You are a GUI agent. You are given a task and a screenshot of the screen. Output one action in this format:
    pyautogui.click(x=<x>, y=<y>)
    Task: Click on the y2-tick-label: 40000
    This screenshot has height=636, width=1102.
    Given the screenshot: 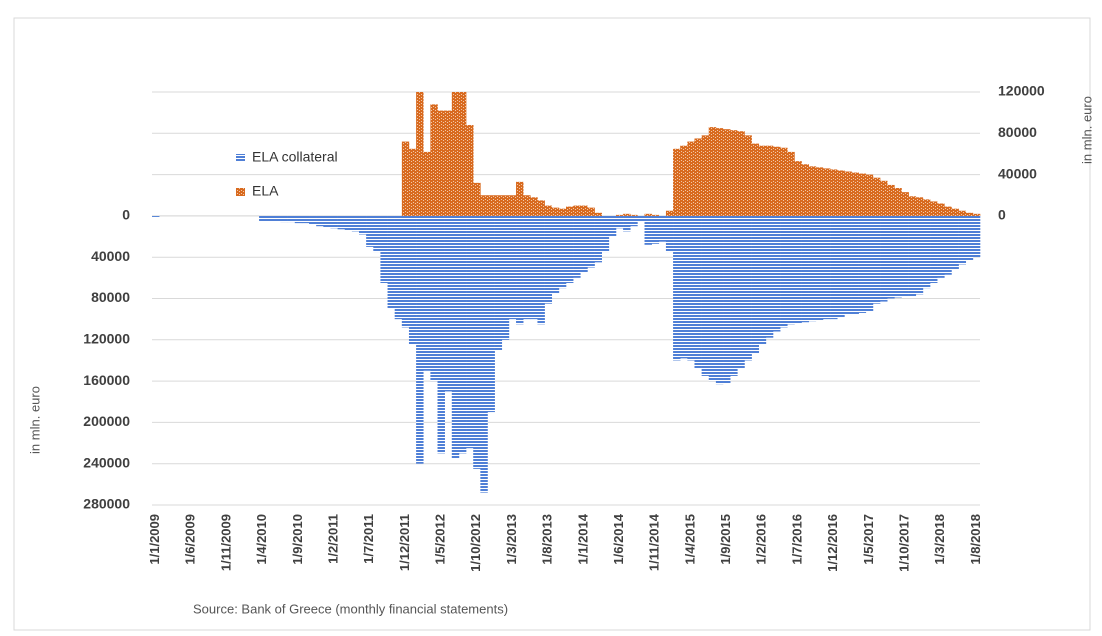 What is the action you would take?
    pyautogui.click(x=1017, y=173)
    